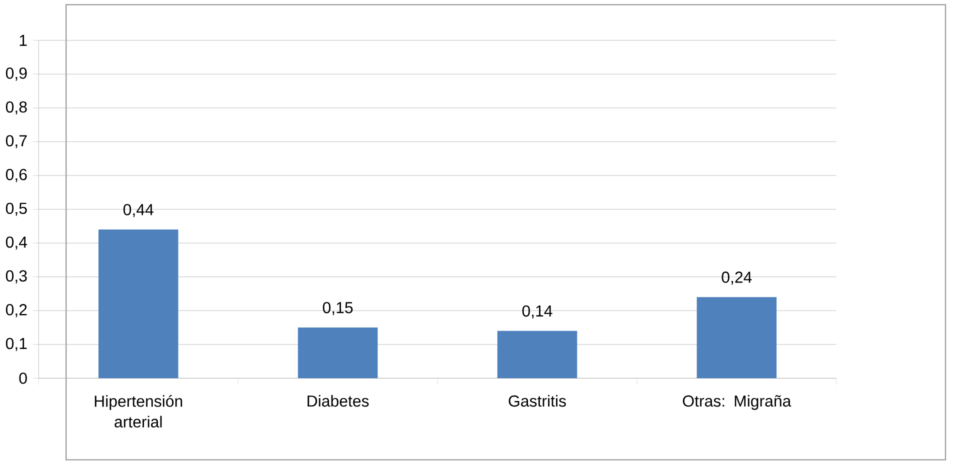  I want to click on data-label: 0,24, so click(737, 278).